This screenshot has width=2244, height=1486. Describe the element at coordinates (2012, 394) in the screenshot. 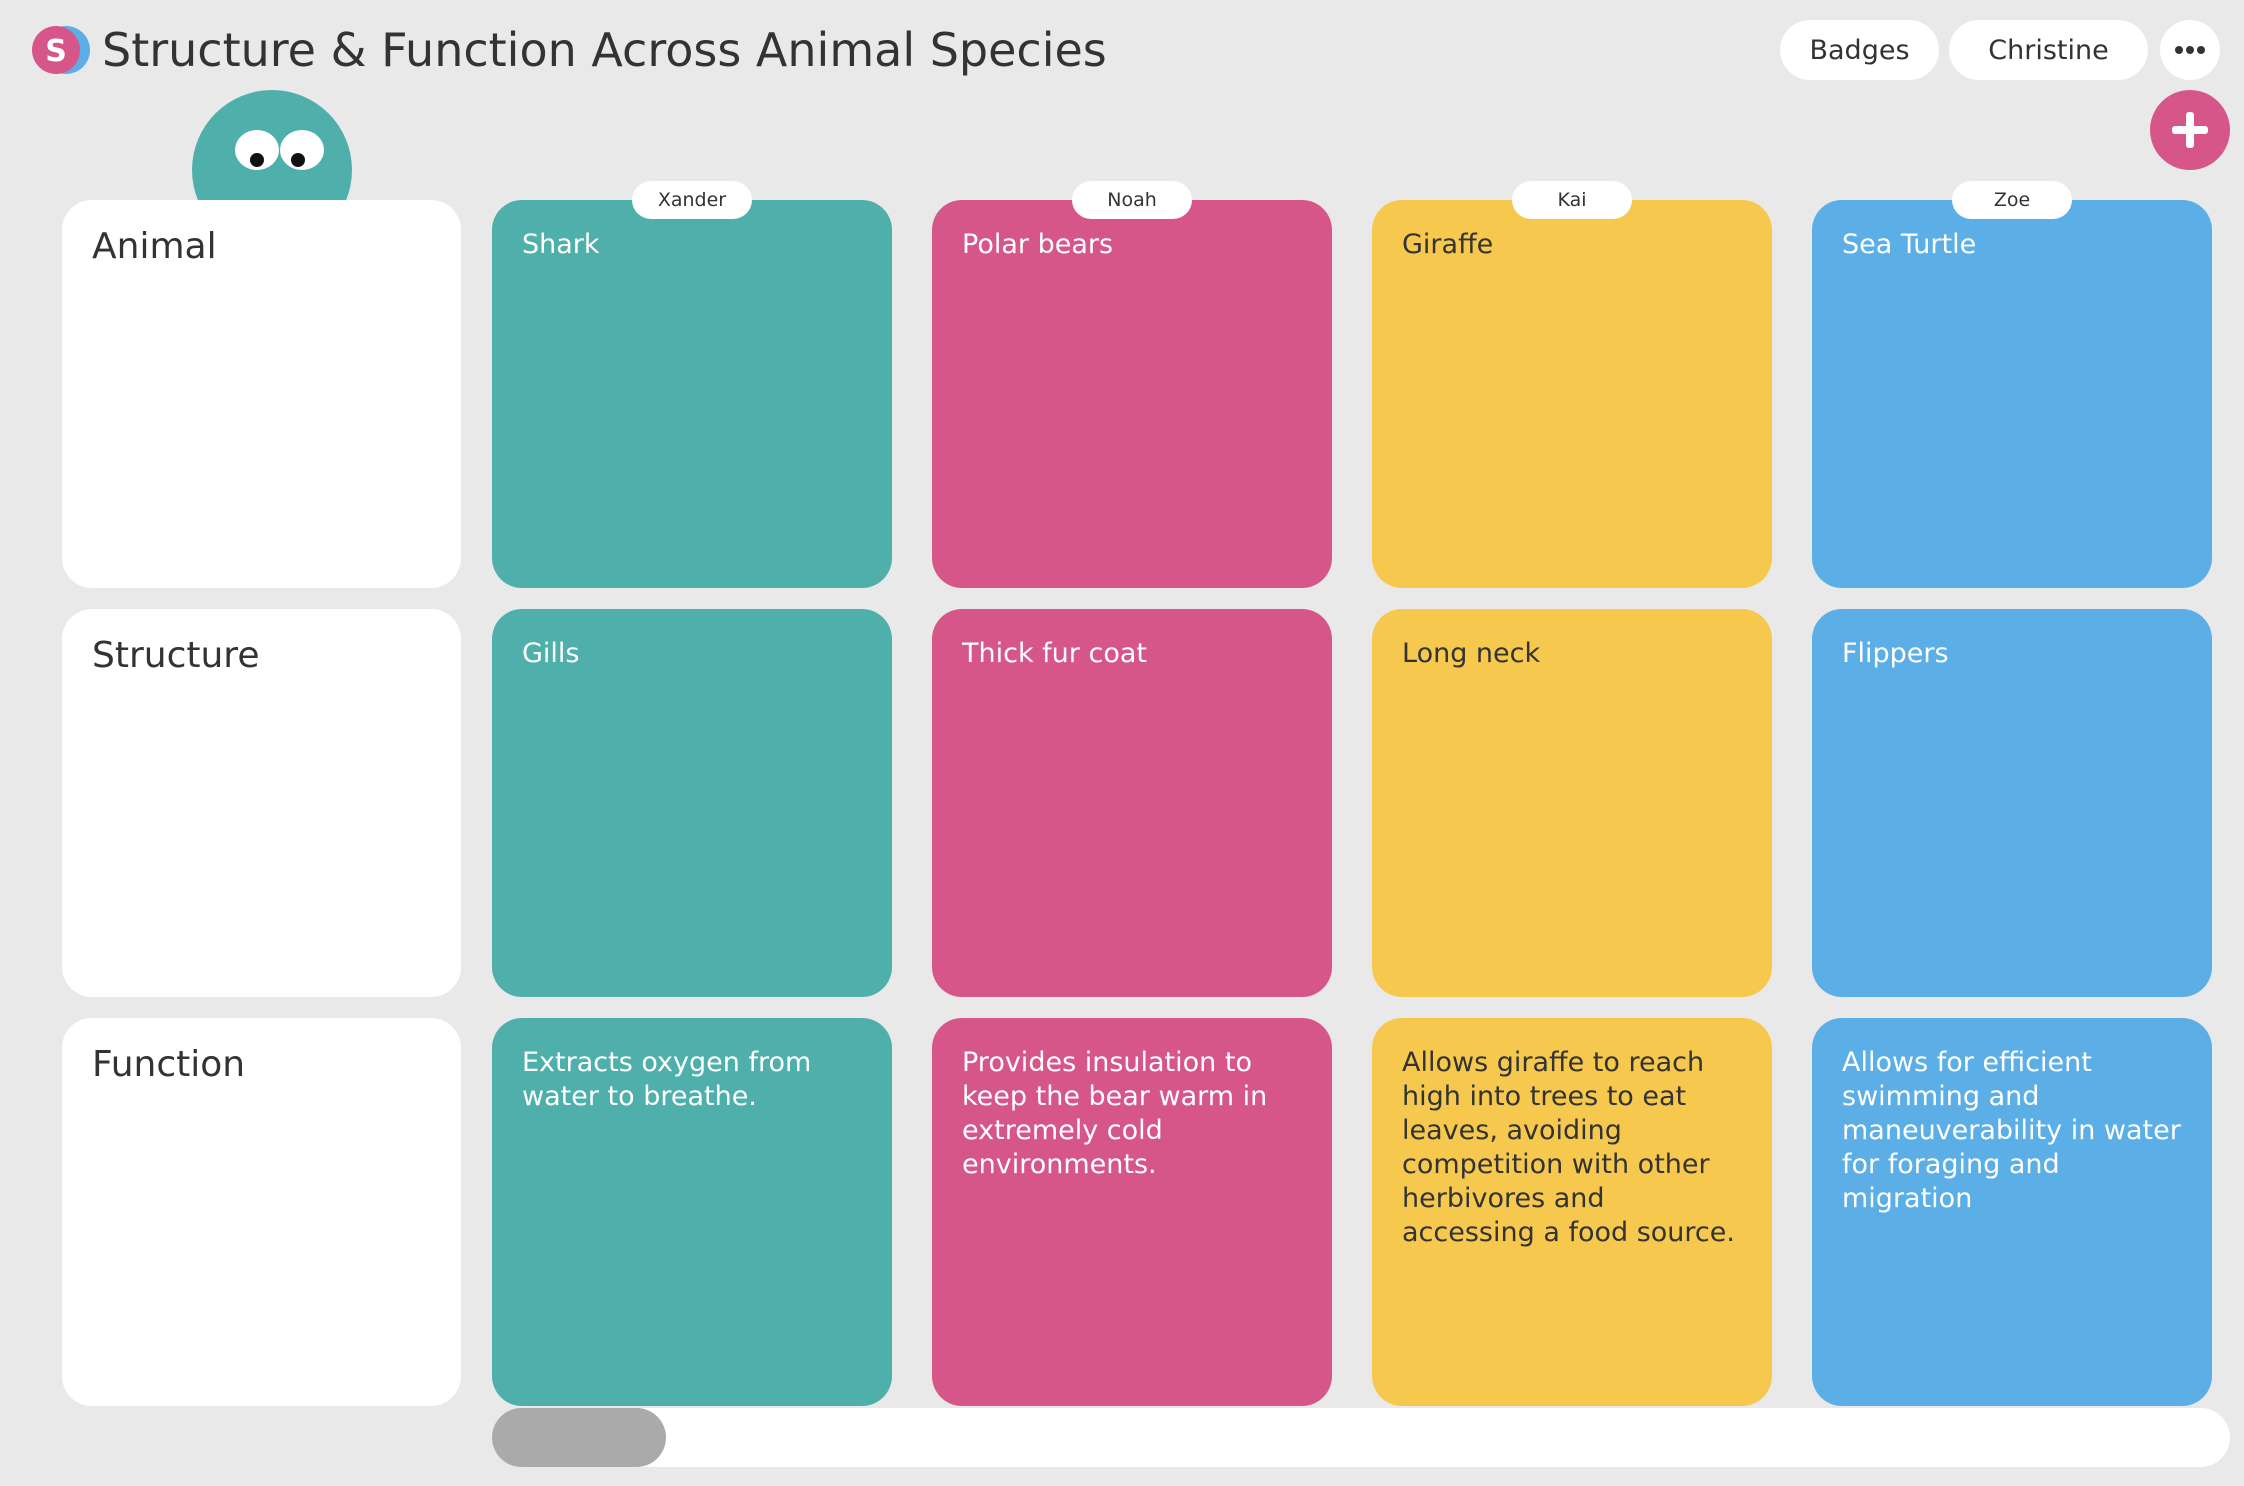

I see `post-card: Sea Turtle` at that location.